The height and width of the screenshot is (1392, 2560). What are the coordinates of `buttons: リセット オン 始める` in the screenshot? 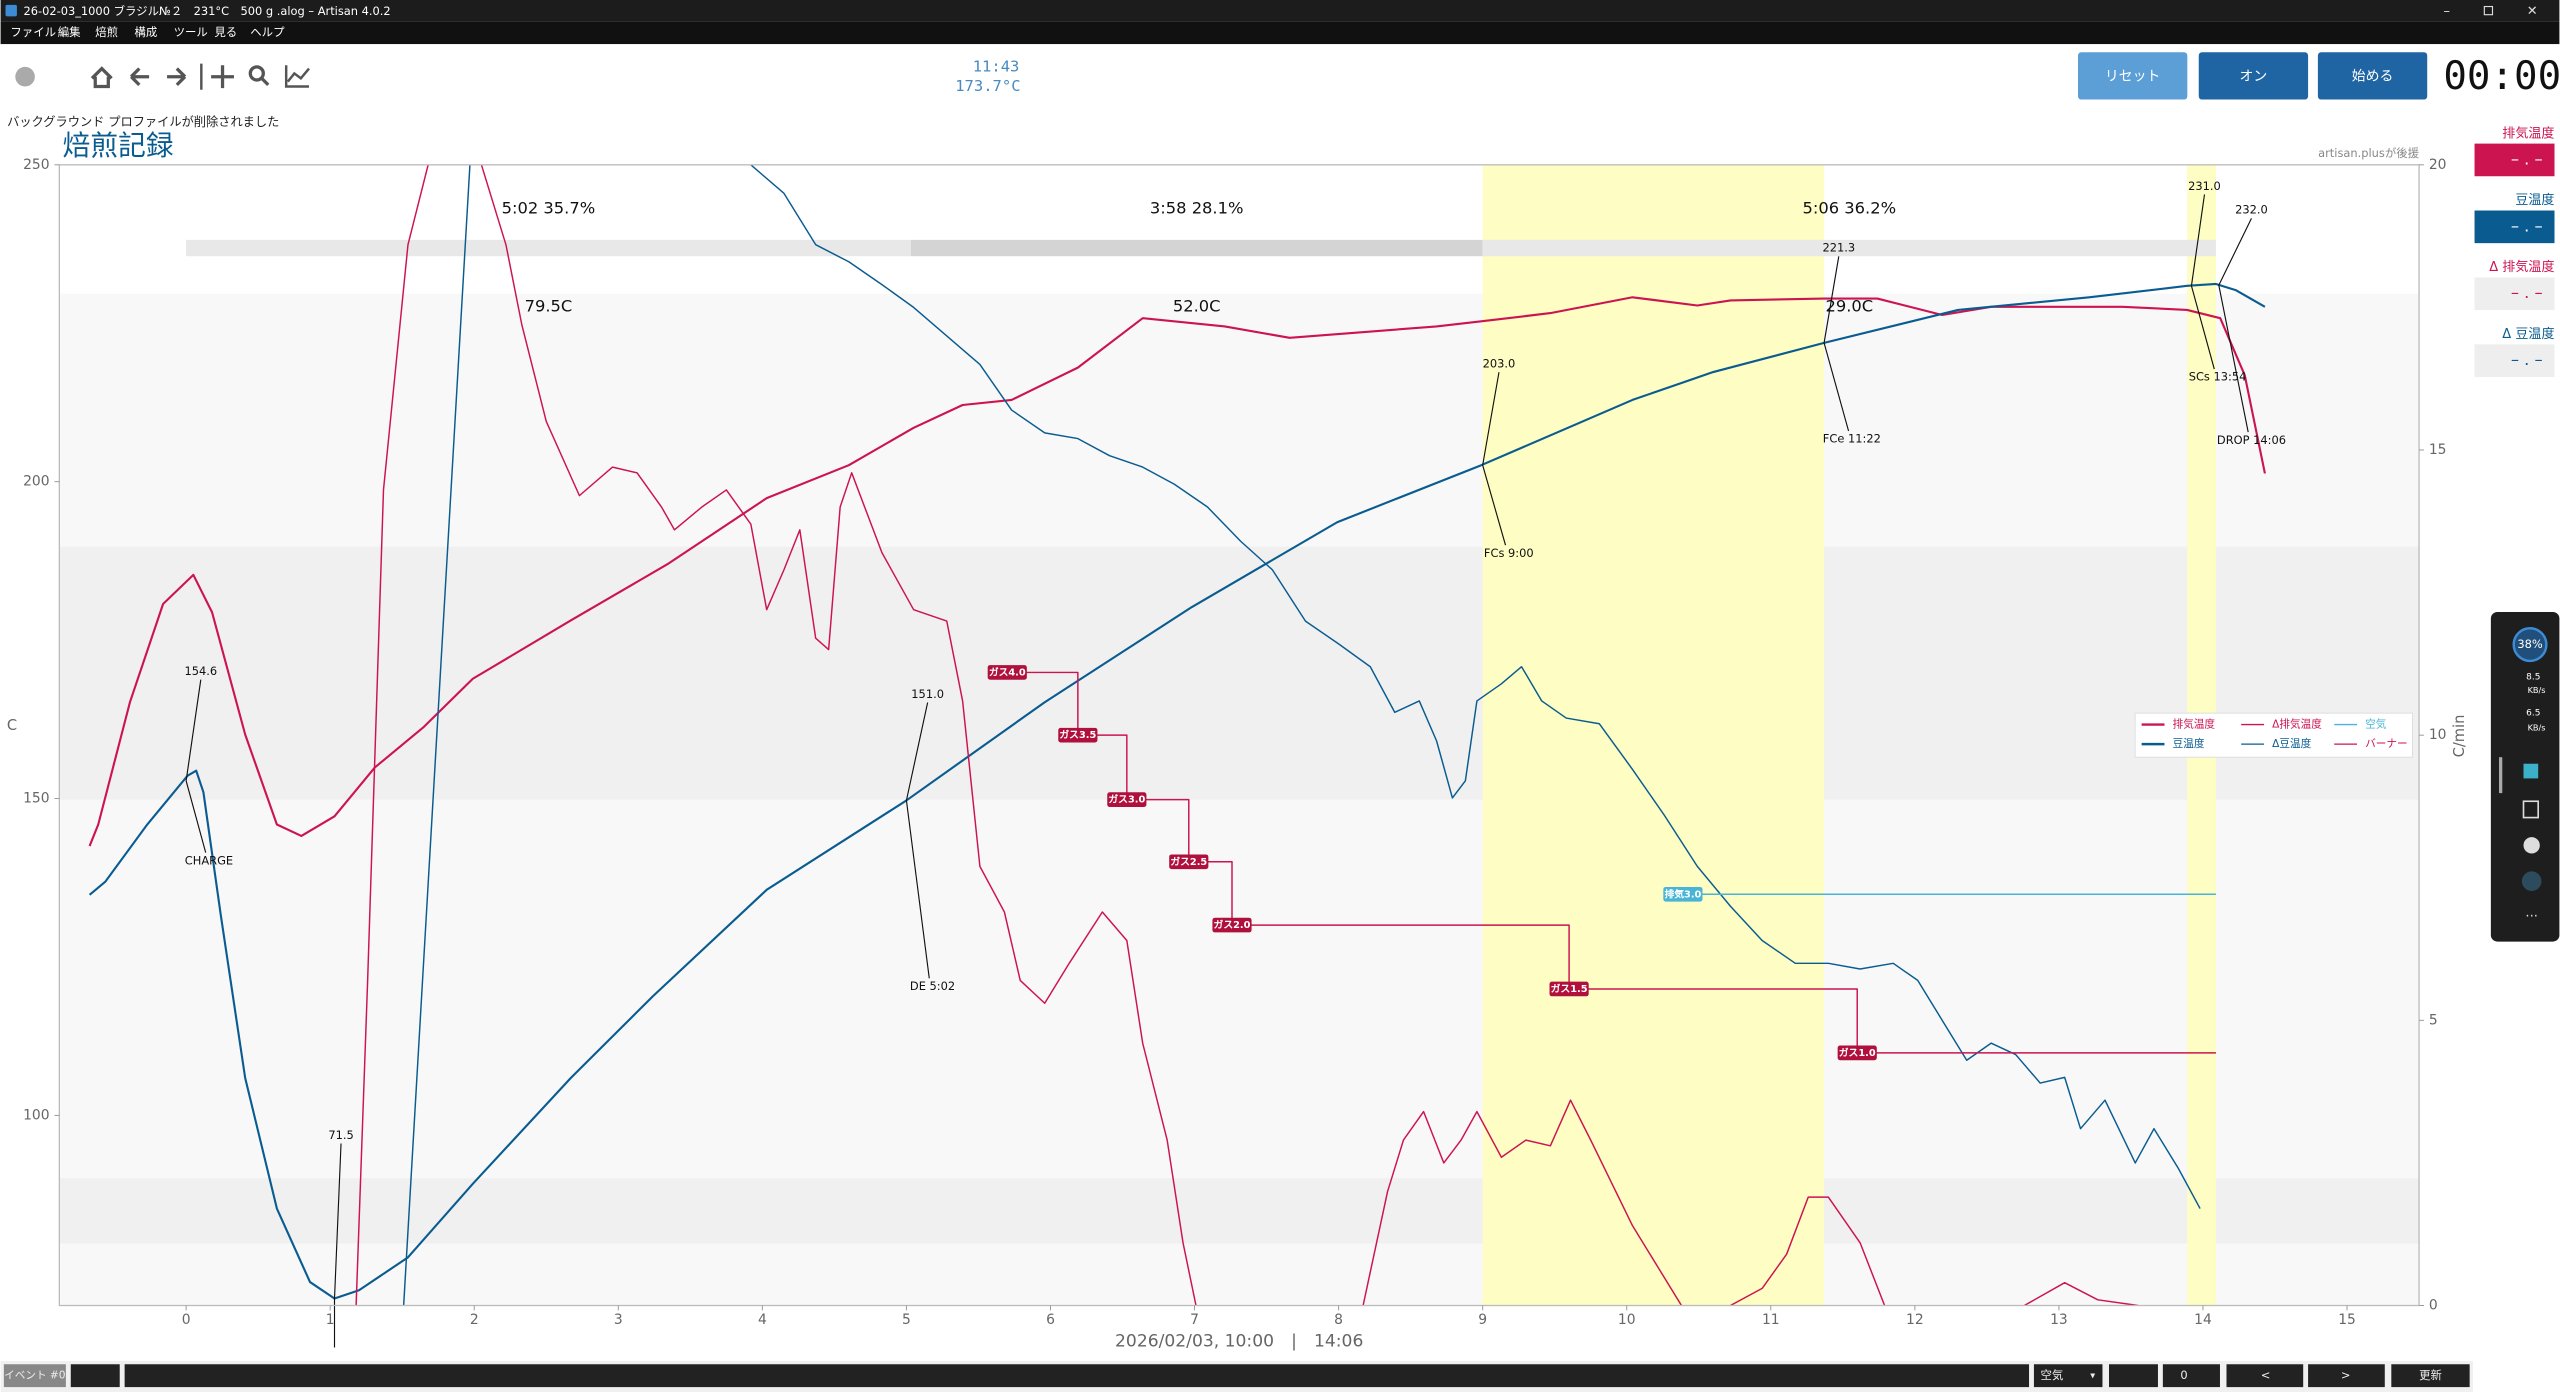 It's located at (2252, 76).